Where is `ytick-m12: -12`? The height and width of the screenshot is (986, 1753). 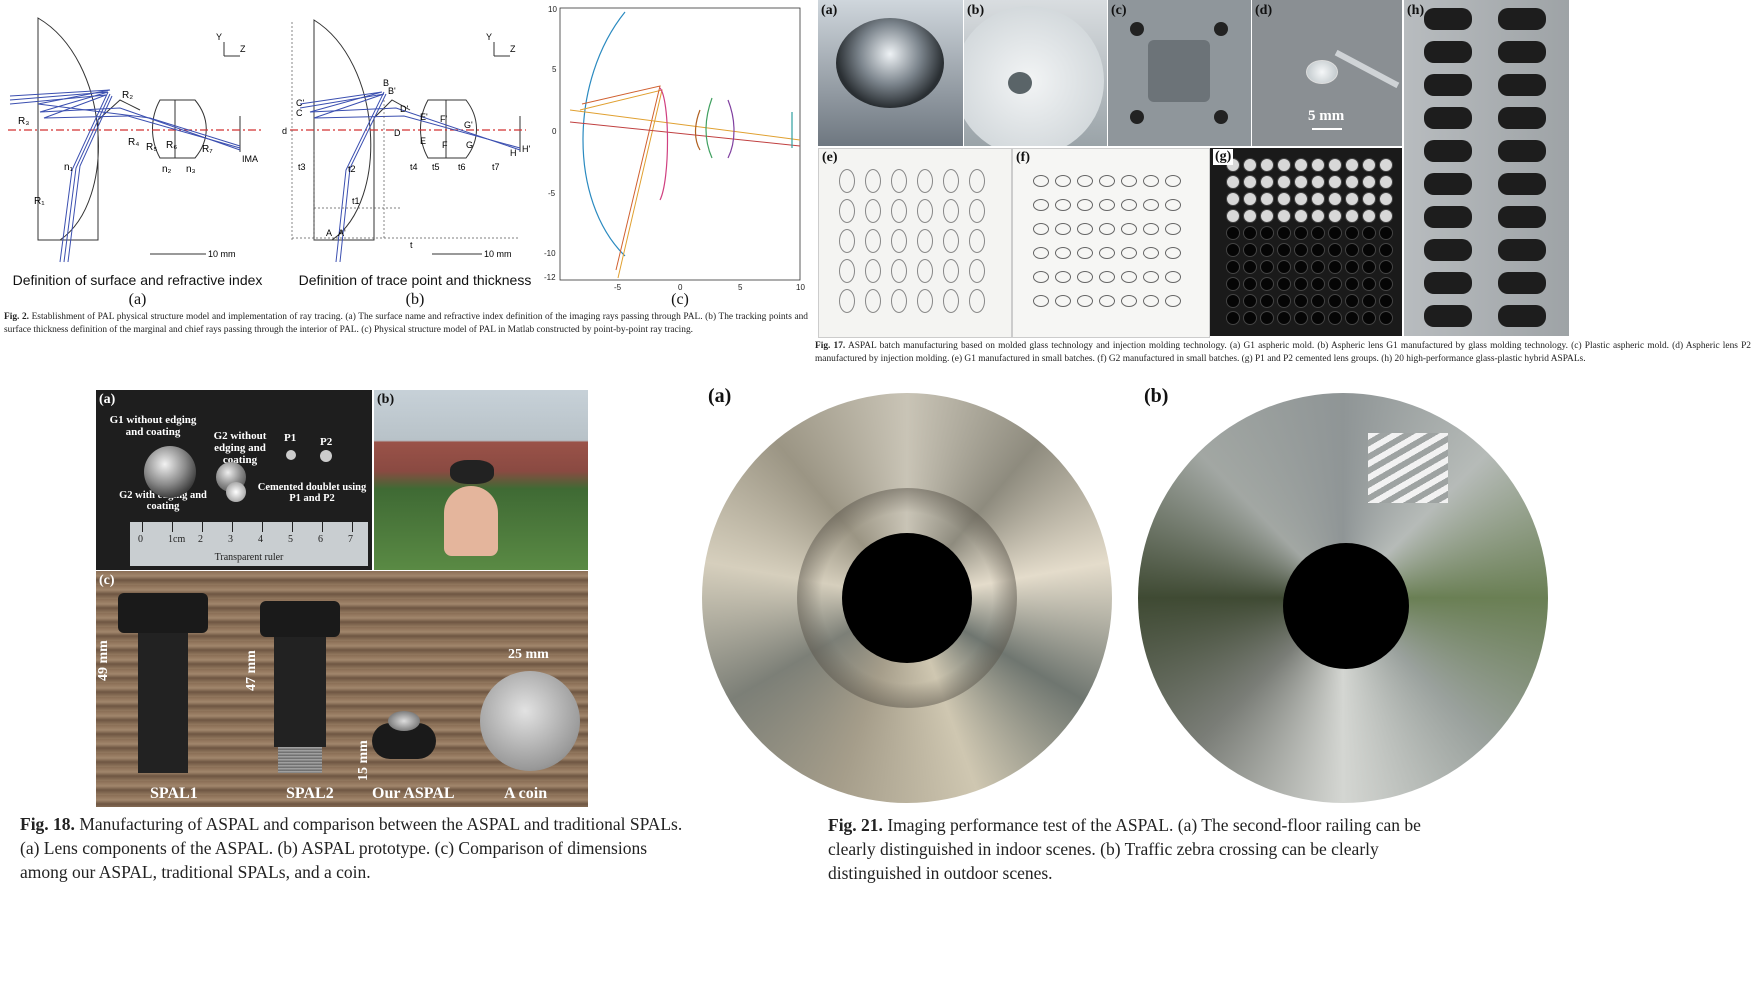
ytick-m12: -12 is located at coordinates (550, 277).